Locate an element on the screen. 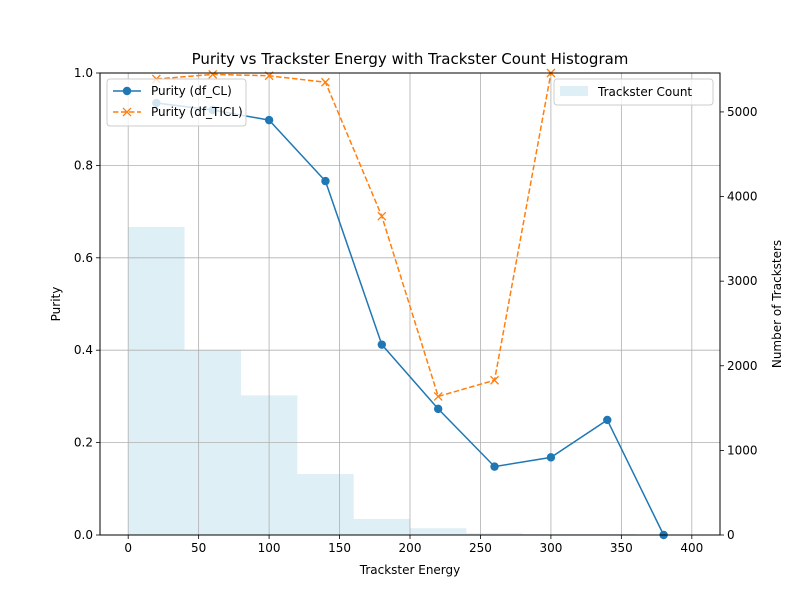  x-axis-ticks: 0 50 100 150 200 250 300 350 400 is located at coordinates (413, 545).